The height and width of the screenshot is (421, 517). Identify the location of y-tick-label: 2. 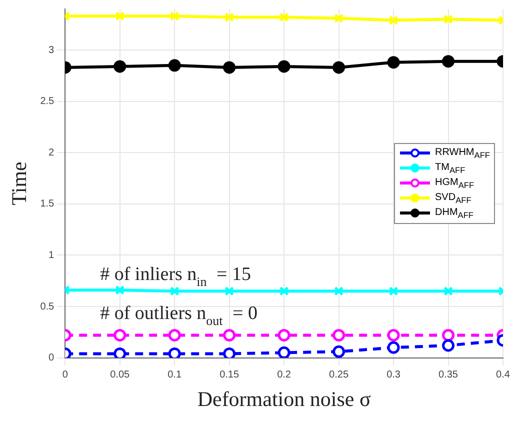
(51, 152).